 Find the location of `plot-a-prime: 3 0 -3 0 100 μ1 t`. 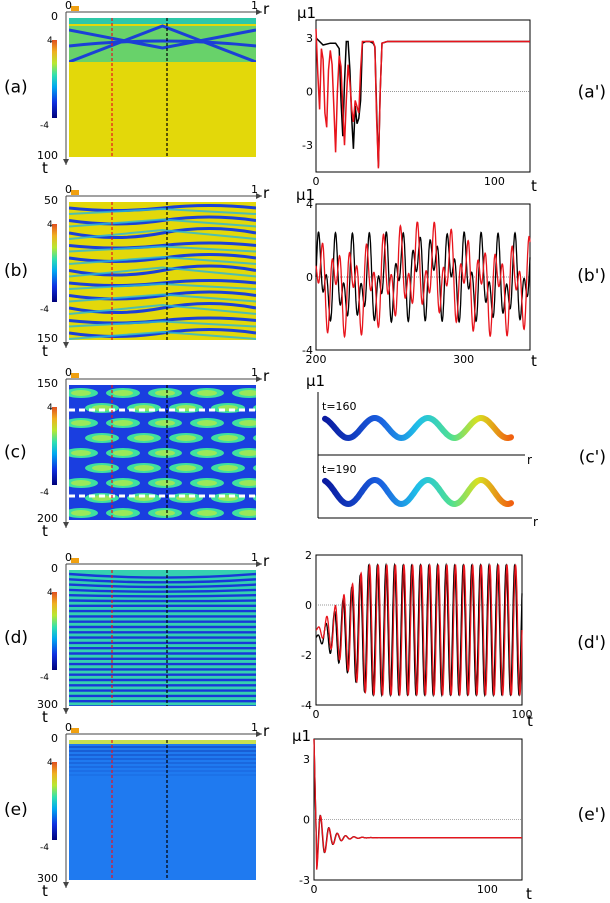

plot-a-prime: 3 0 -3 0 100 μ1 t is located at coordinates (417, 99).